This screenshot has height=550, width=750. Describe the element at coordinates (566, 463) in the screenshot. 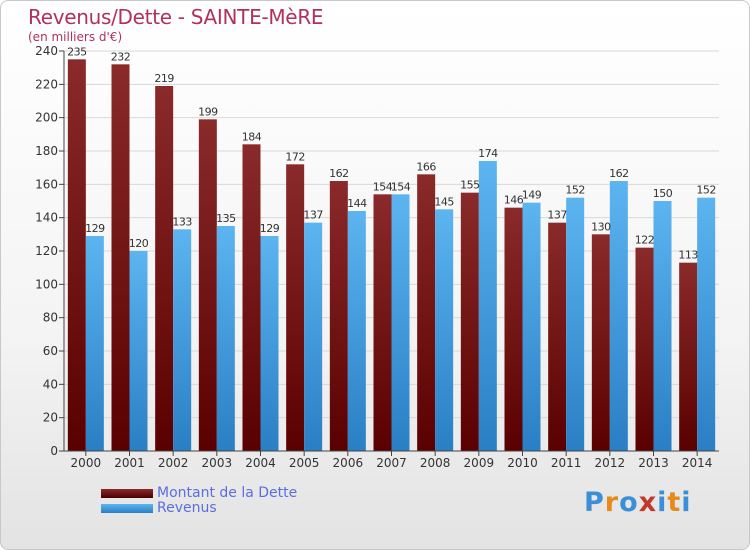

I see `x-tick-label: 2011` at that location.